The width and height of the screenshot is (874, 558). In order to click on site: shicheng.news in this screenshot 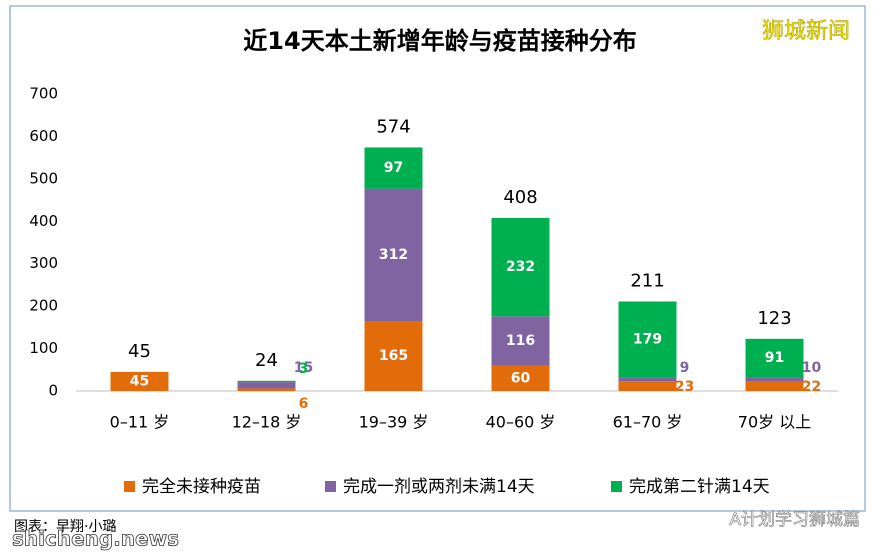, I will do `click(95, 539)`.